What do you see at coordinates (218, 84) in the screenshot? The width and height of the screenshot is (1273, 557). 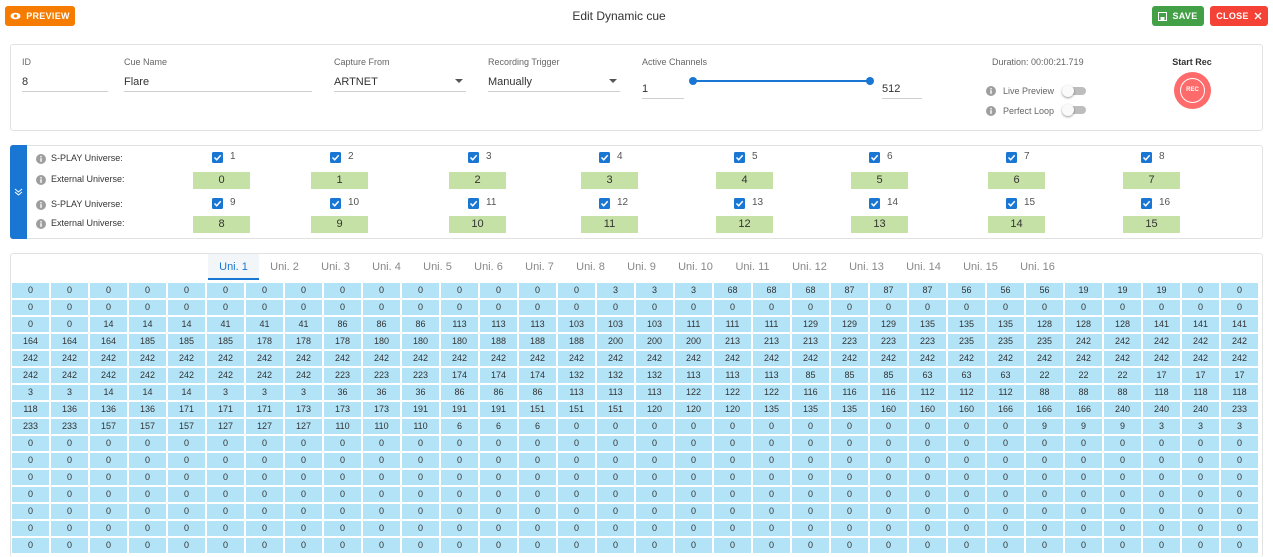 I see `field-value: Flare` at bounding box center [218, 84].